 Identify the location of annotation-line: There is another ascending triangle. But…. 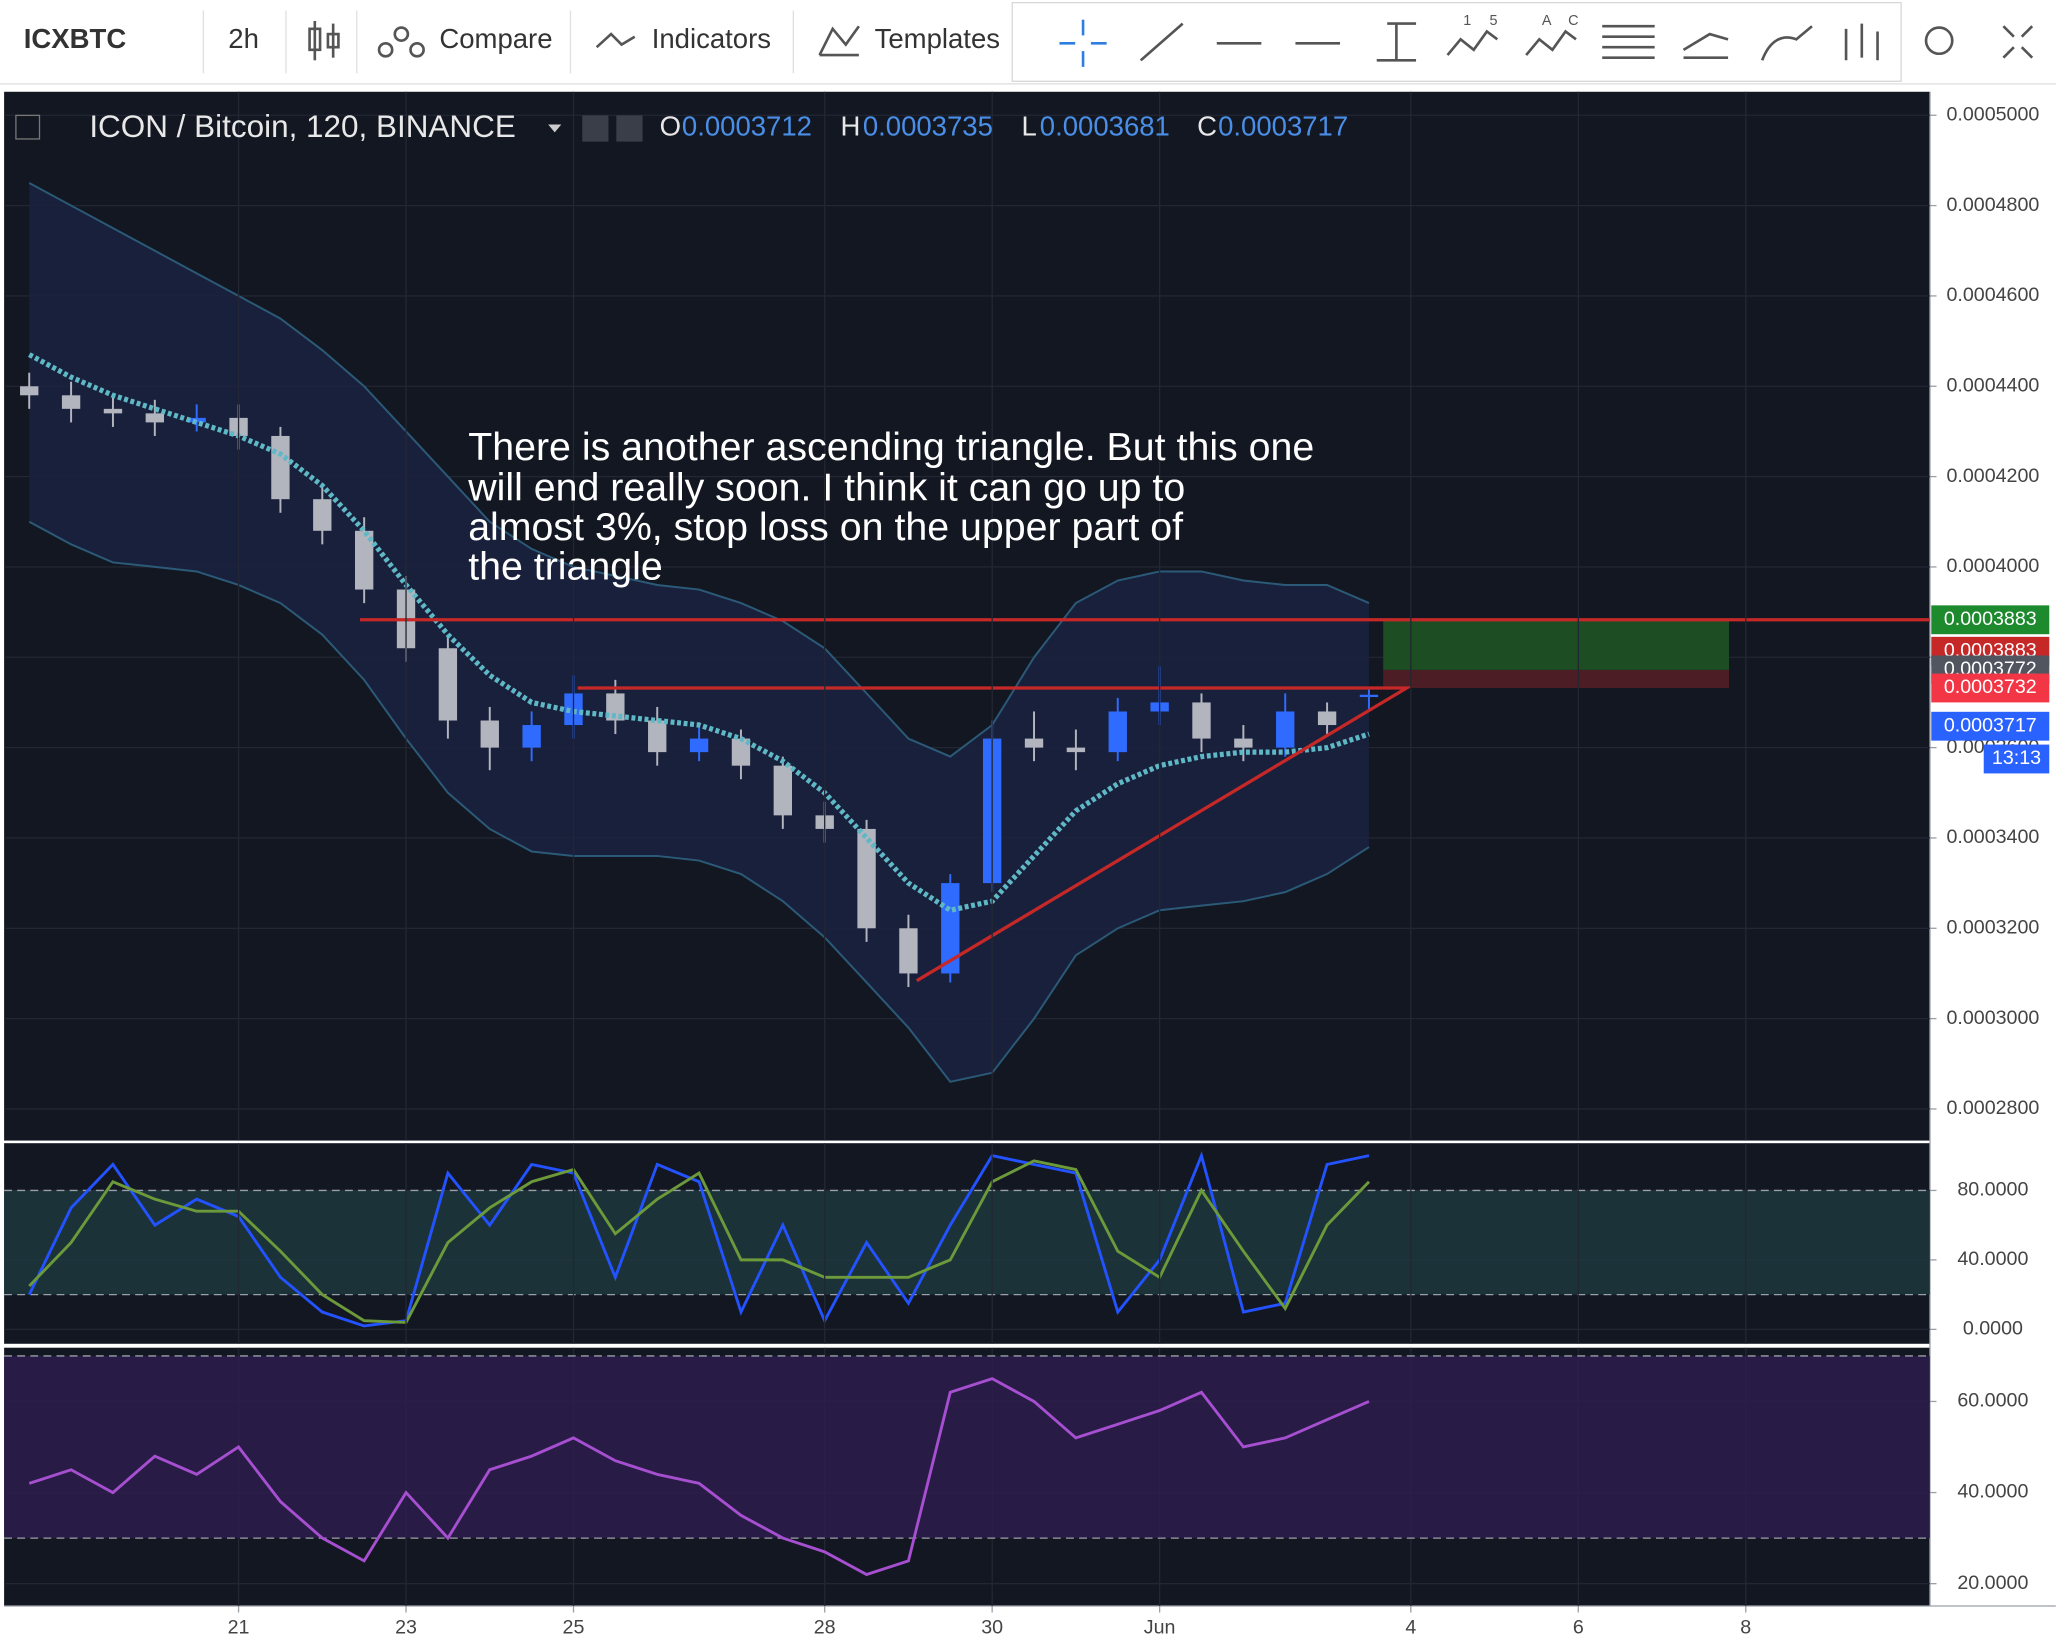
(891, 447).